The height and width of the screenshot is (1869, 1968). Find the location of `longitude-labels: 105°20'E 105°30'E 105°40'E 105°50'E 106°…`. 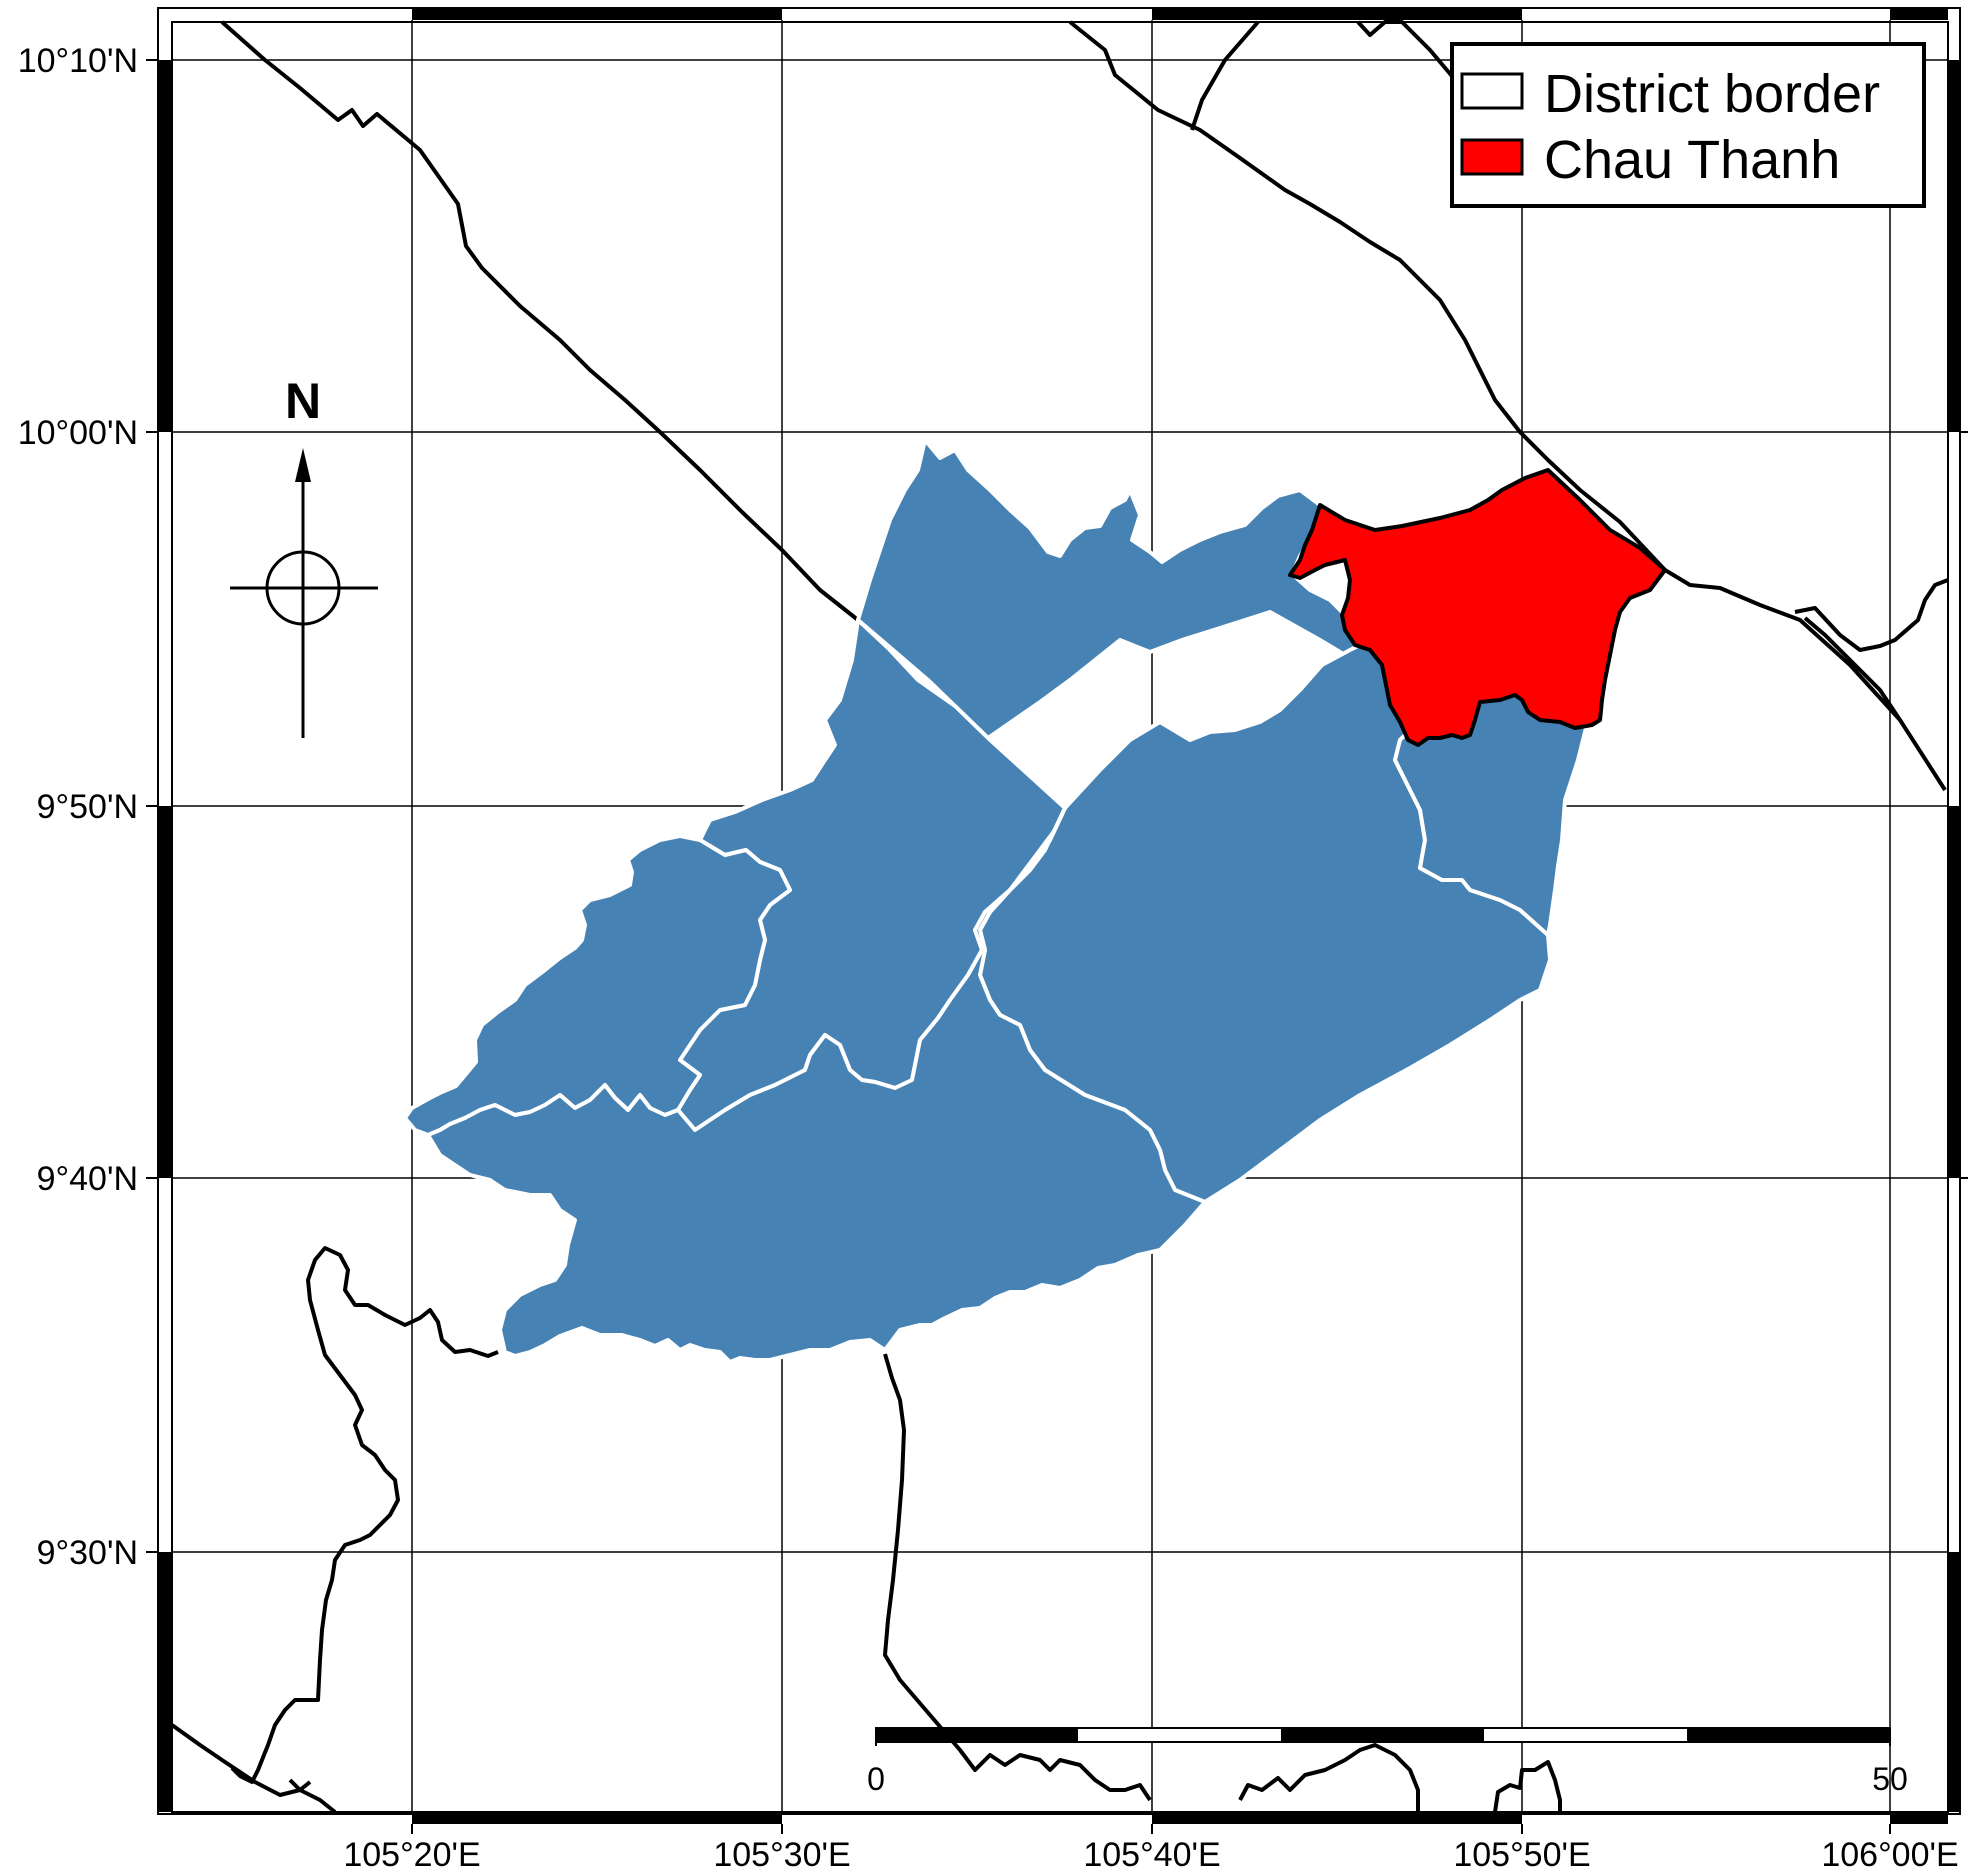

longitude-labels: 105°20'E 105°30'E 105°40'E 105°50'E 106°… is located at coordinates (1150, 1852).